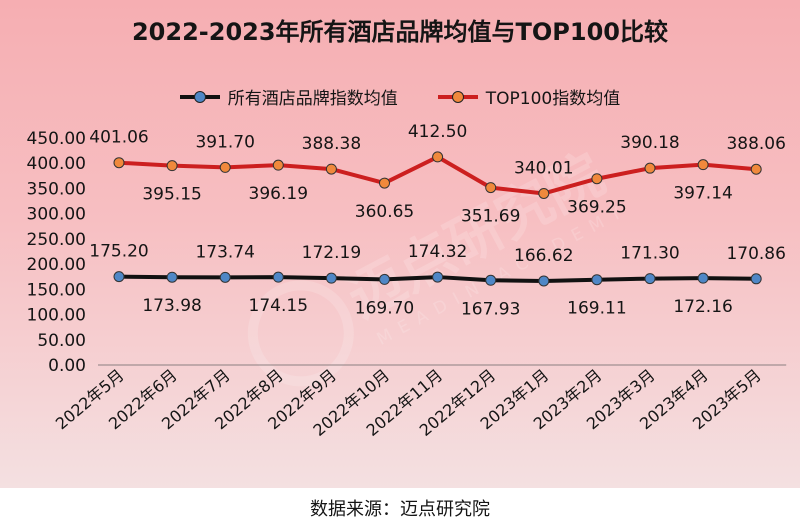  Describe the element at coordinates (384, 212) in the screenshot. I see `data-label: 360.65` at that location.